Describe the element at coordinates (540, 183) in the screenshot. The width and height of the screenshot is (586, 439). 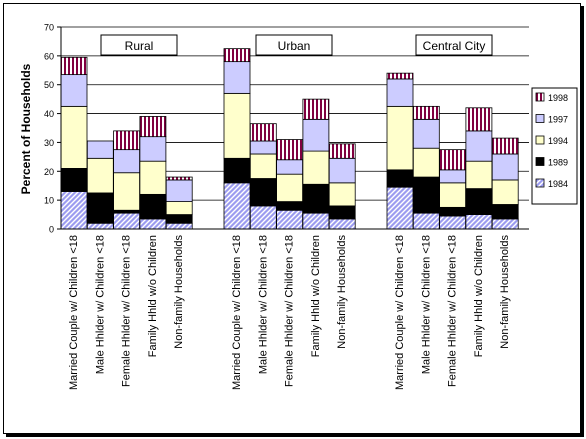
I see `legend-swatch-1984` at that location.